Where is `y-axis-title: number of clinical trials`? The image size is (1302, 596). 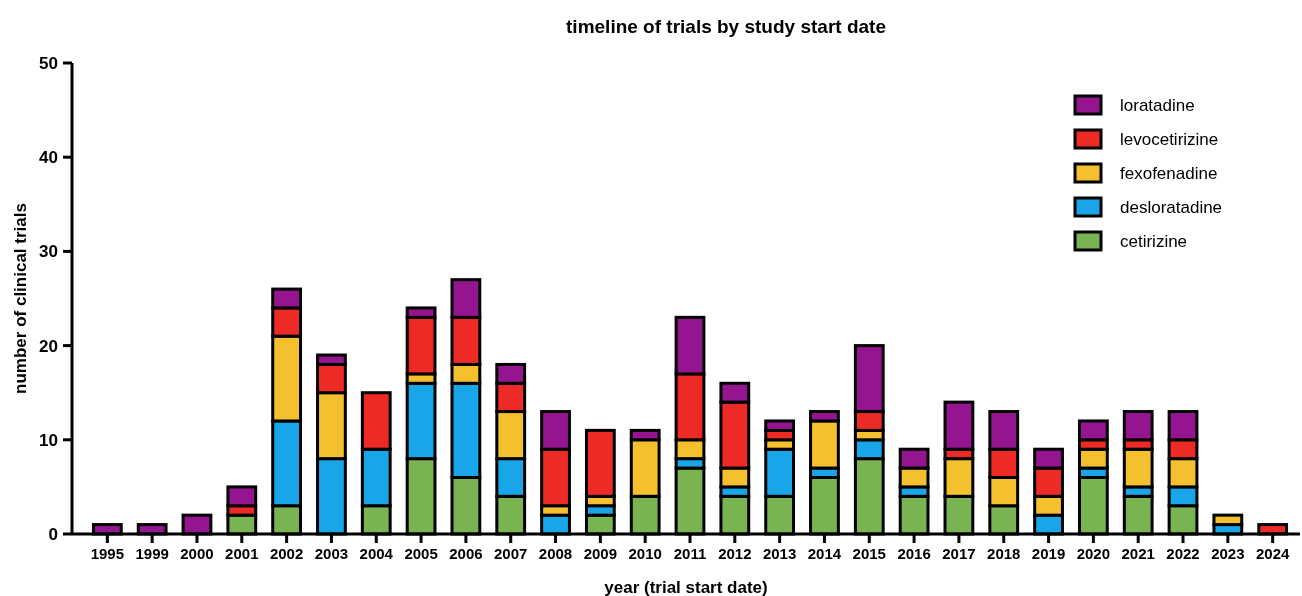 y-axis-title: number of clinical trials is located at coordinates (20, 298).